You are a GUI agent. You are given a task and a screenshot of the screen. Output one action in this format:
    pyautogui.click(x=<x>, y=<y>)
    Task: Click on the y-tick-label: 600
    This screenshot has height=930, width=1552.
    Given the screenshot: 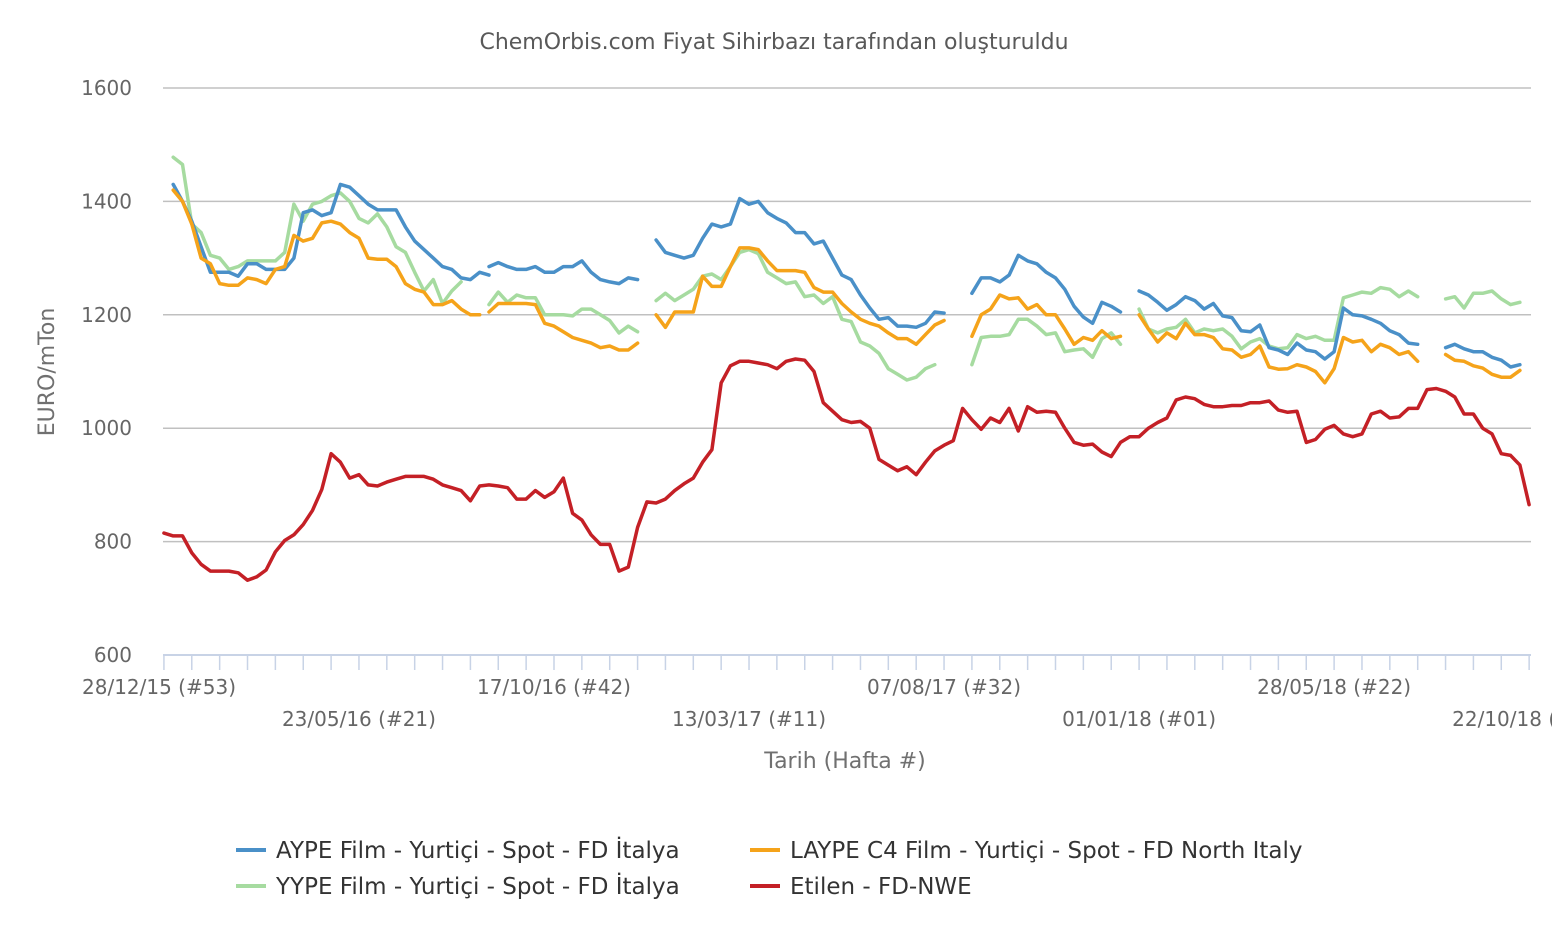 What is the action you would take?
    pyautogui.click(x=113, y=655)
    